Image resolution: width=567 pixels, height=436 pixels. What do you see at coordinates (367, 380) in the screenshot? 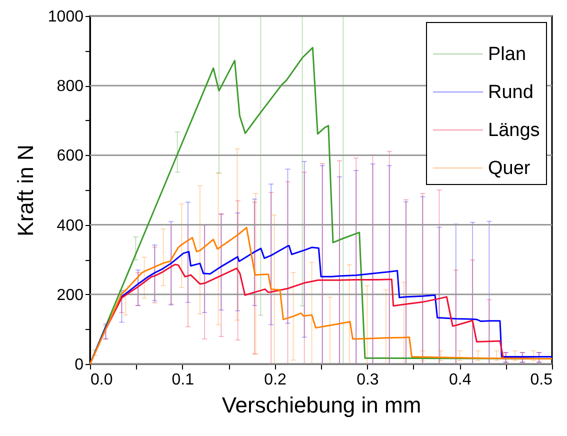
I see `x-tick-label: 0.3` at bounding box center [367, 380].